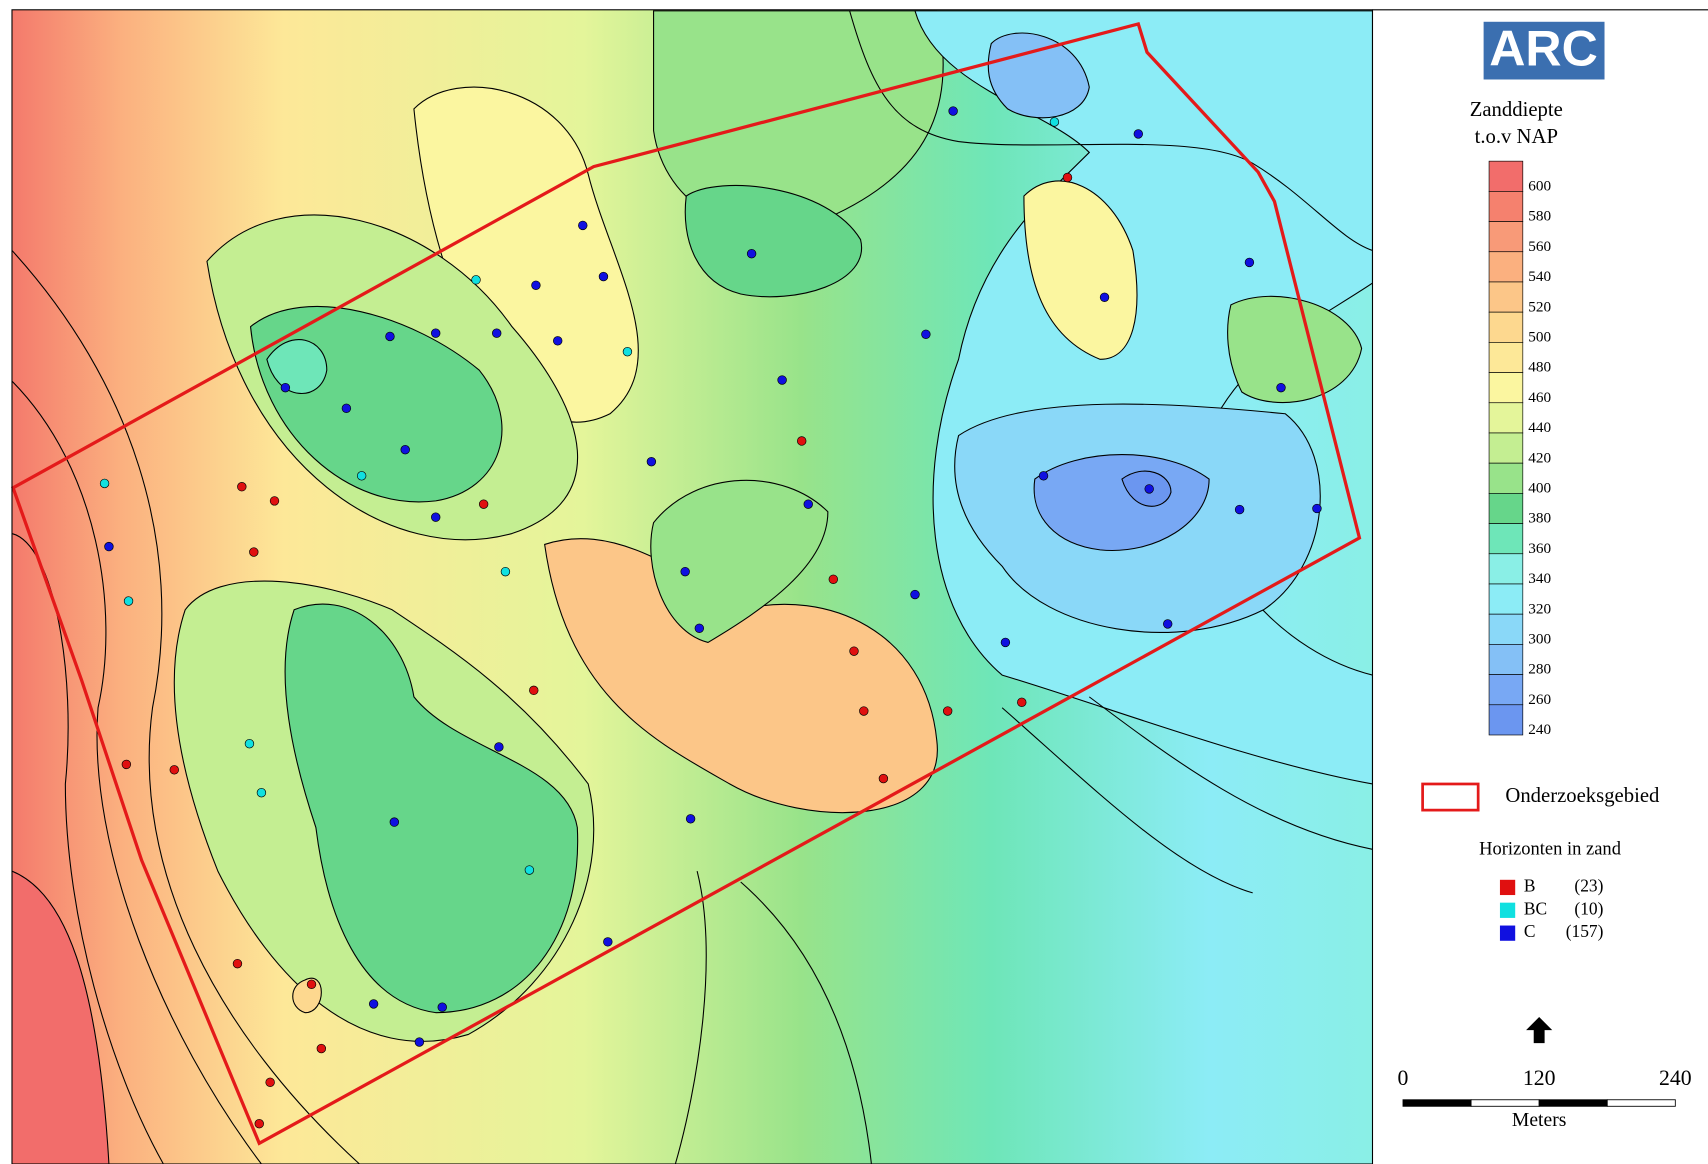  Describe the element at coordinates (1539, 457) in the screenshot. I see `color-scale-label: 420` at that location.